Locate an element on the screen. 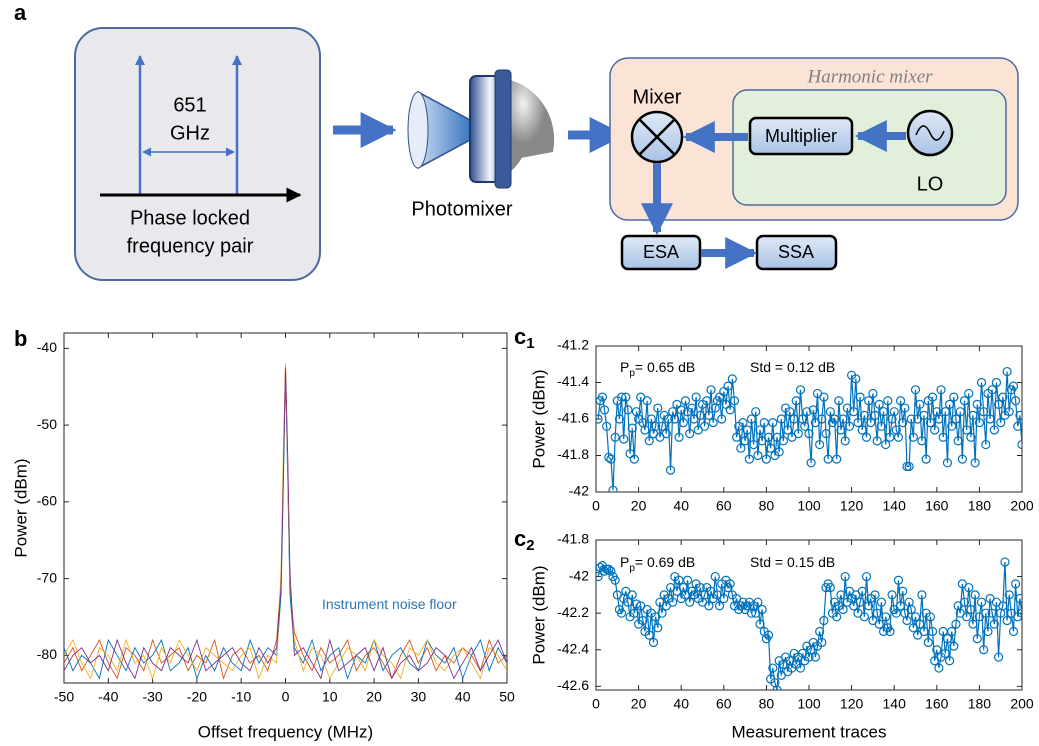 The image size is (1039, 746). mixer-label: Mixer is located at coordinates (657, 97).